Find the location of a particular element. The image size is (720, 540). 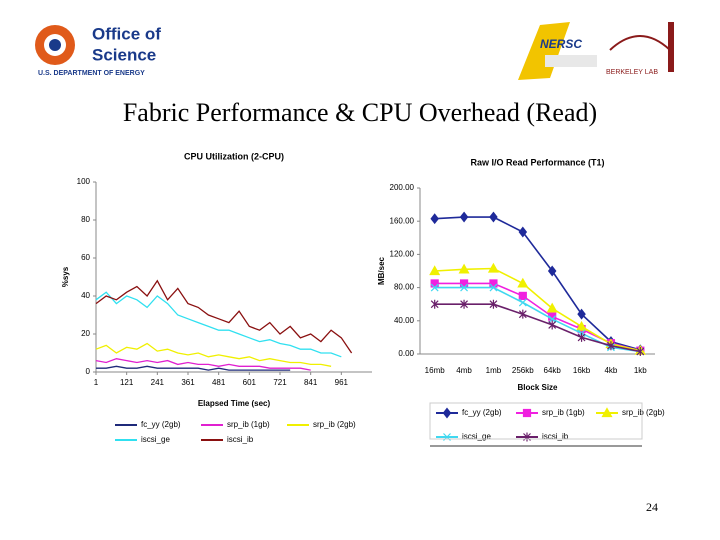

x-tick-label: 4kb is located at coordinates (610, 370).